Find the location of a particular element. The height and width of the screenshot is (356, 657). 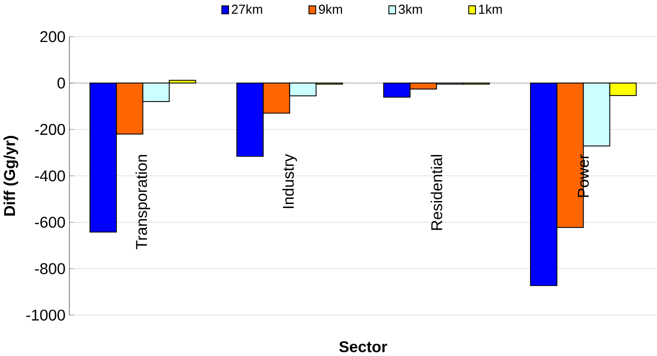

legend-label: 27km is located at coordinates (247, 9).